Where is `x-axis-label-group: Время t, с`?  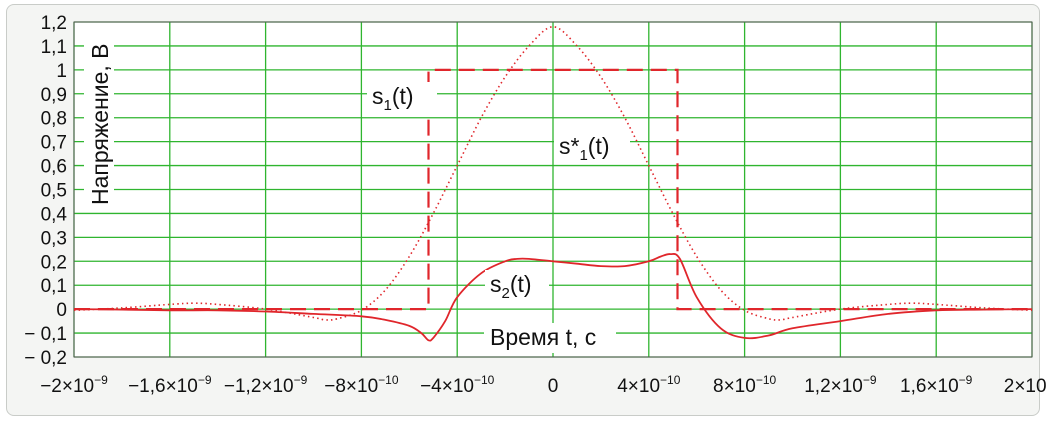
x-axis-label-group: Время t, с is located at coordinates (550, 338).